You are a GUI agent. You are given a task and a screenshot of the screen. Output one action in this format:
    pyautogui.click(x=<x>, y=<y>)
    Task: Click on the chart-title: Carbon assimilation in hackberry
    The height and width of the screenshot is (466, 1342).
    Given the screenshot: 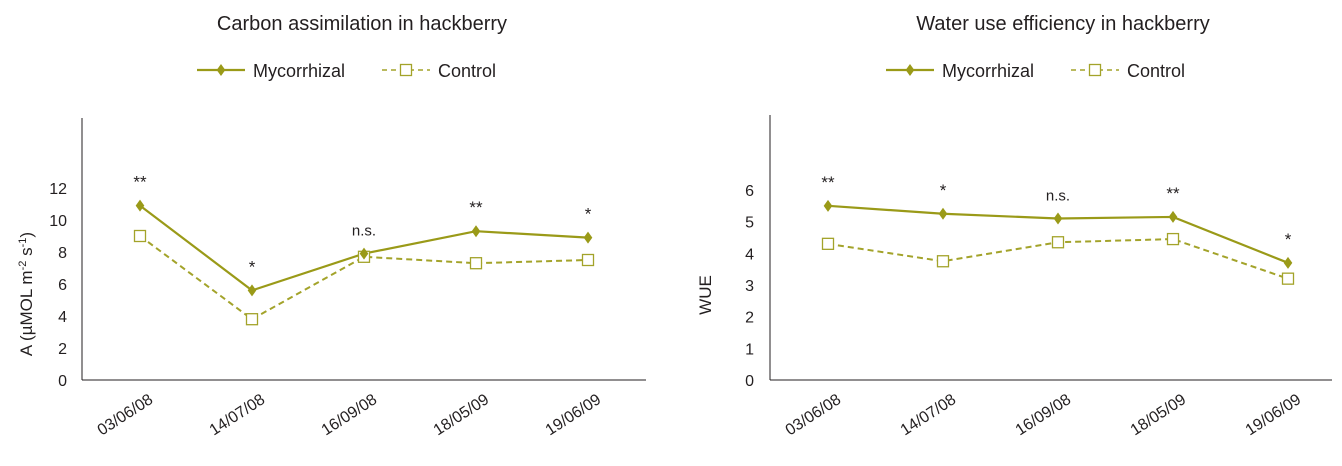 What is the action you would take?
    pyautogui.click(x=362, y=24)
    